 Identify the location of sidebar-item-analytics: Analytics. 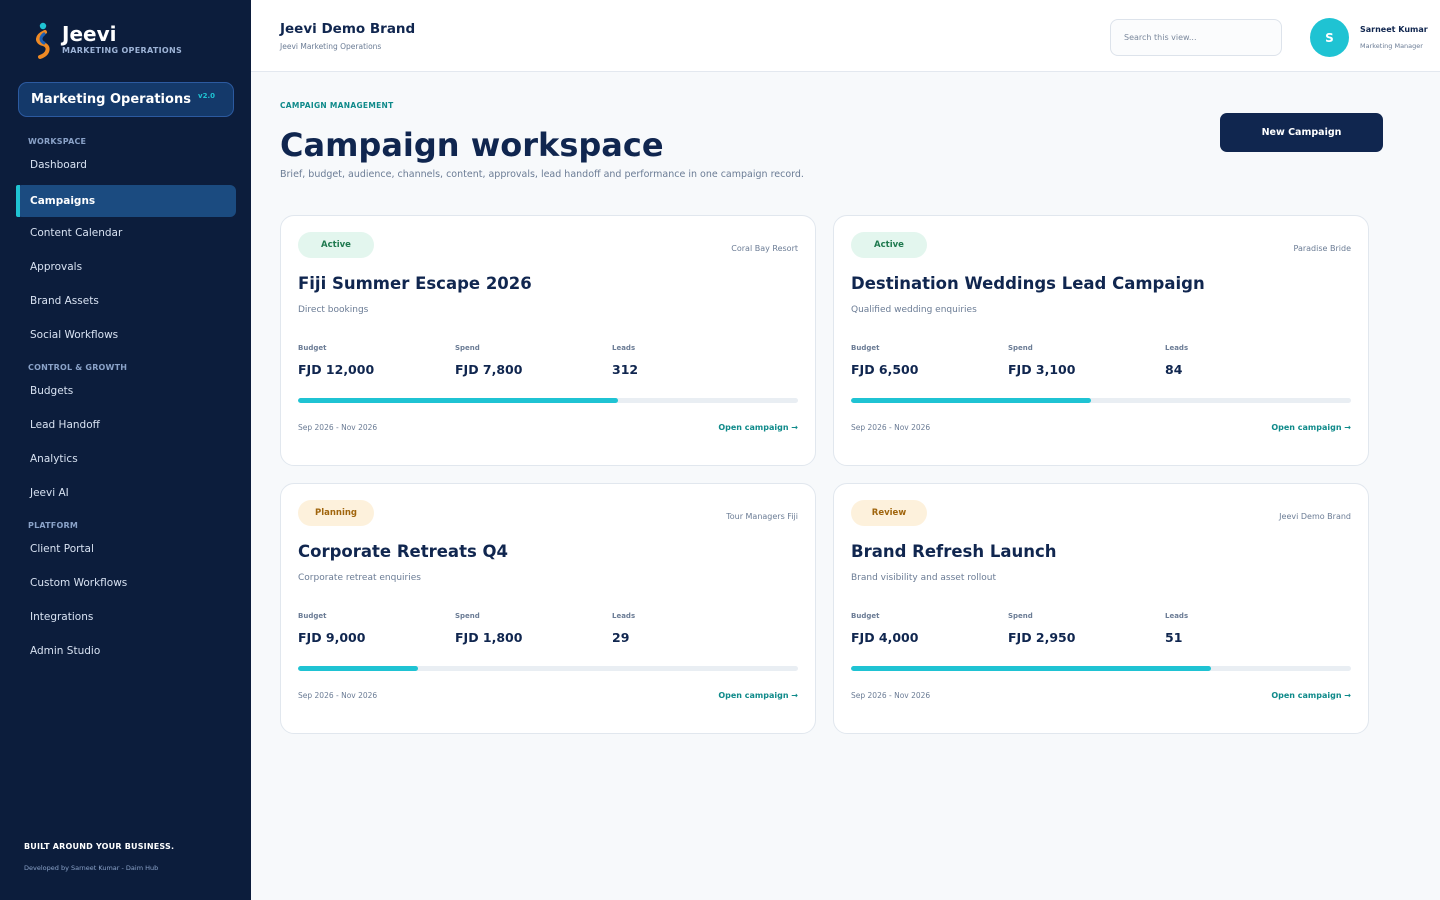
(54, 459).